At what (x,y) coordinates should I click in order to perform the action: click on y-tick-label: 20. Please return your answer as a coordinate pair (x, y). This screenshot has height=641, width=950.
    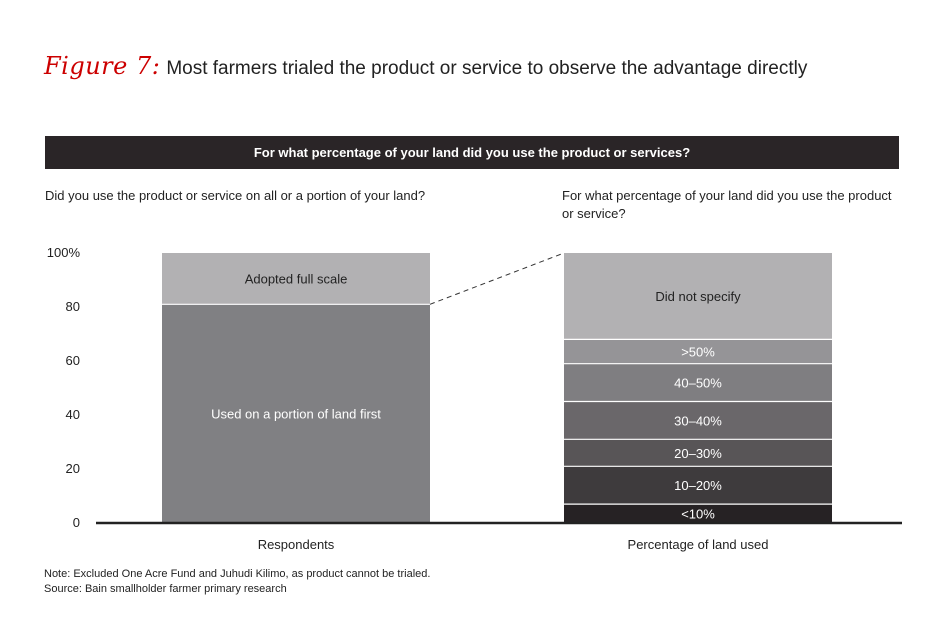
    Looking at the image, I should click on (73, 468).